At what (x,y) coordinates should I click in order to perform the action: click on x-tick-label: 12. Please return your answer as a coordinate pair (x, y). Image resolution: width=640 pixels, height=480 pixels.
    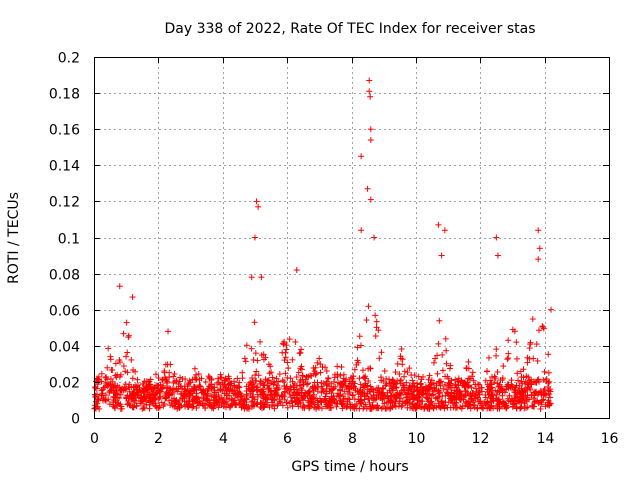
    Looking at the image, I should click on (481, 439).